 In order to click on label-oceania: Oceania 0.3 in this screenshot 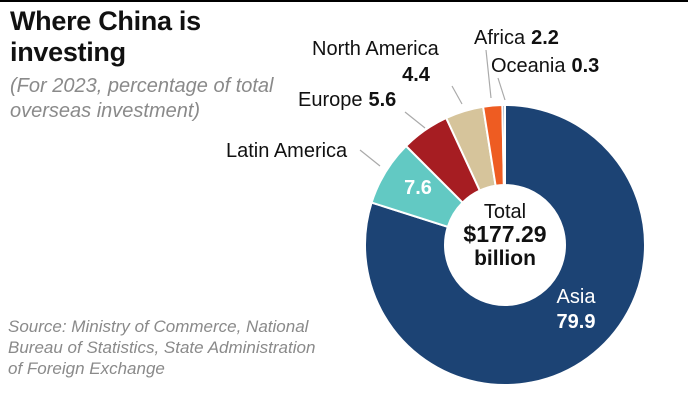, I will do `click(545, 66)`.